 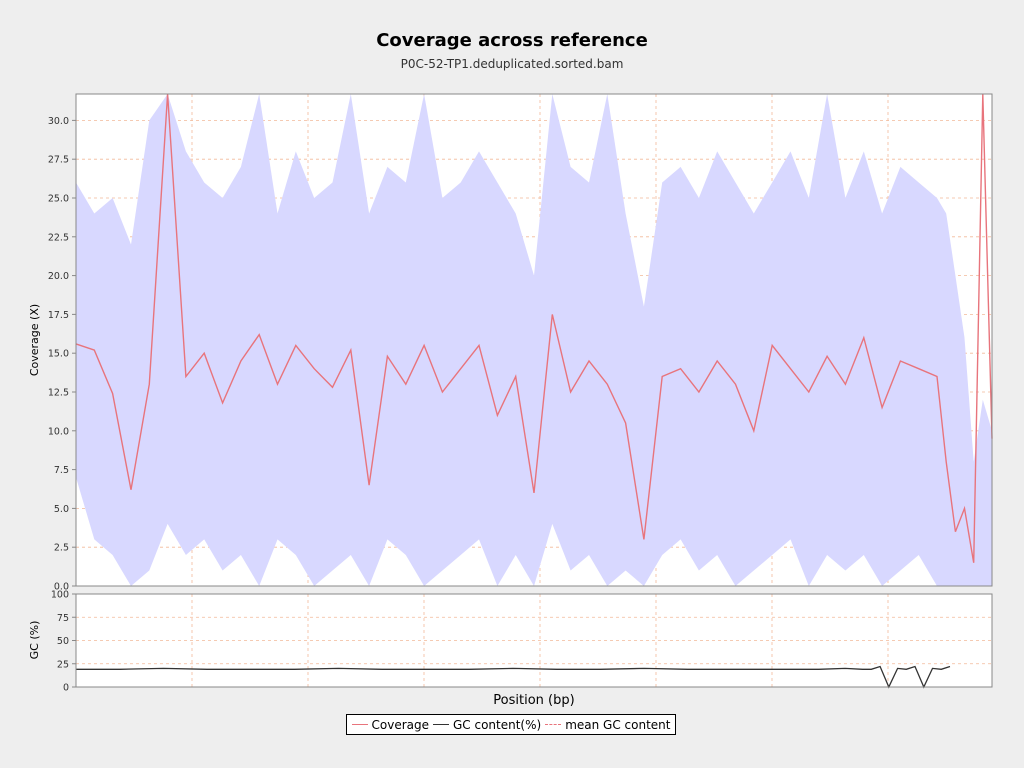 I want to click on coverage-y-tick-label: 30.0, so click(x=58, y=121).